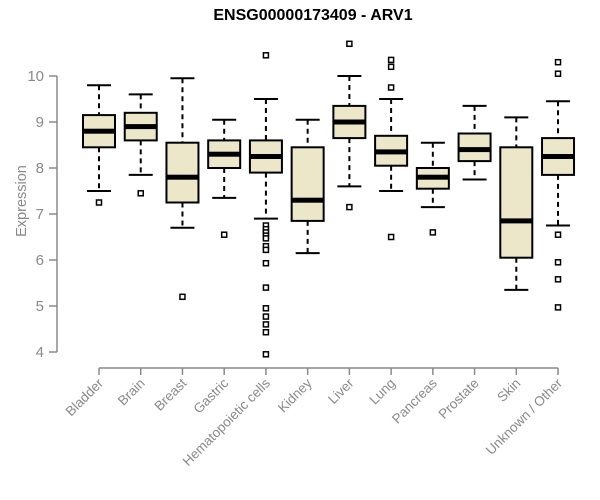 The height and width of the screenshot is (500, 600). What do you see at coordinates (99, 131) in the screenshot?
I see `median-Bladder` at bounding box center [99, 131].